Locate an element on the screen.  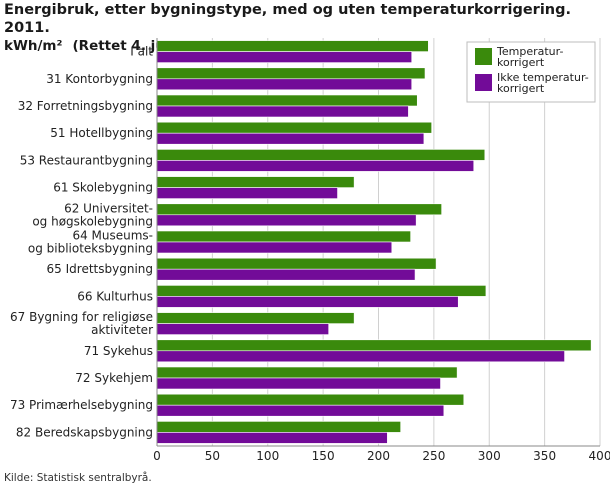
category-label: 66 Kulturhus is located at coordinates (115, 296).